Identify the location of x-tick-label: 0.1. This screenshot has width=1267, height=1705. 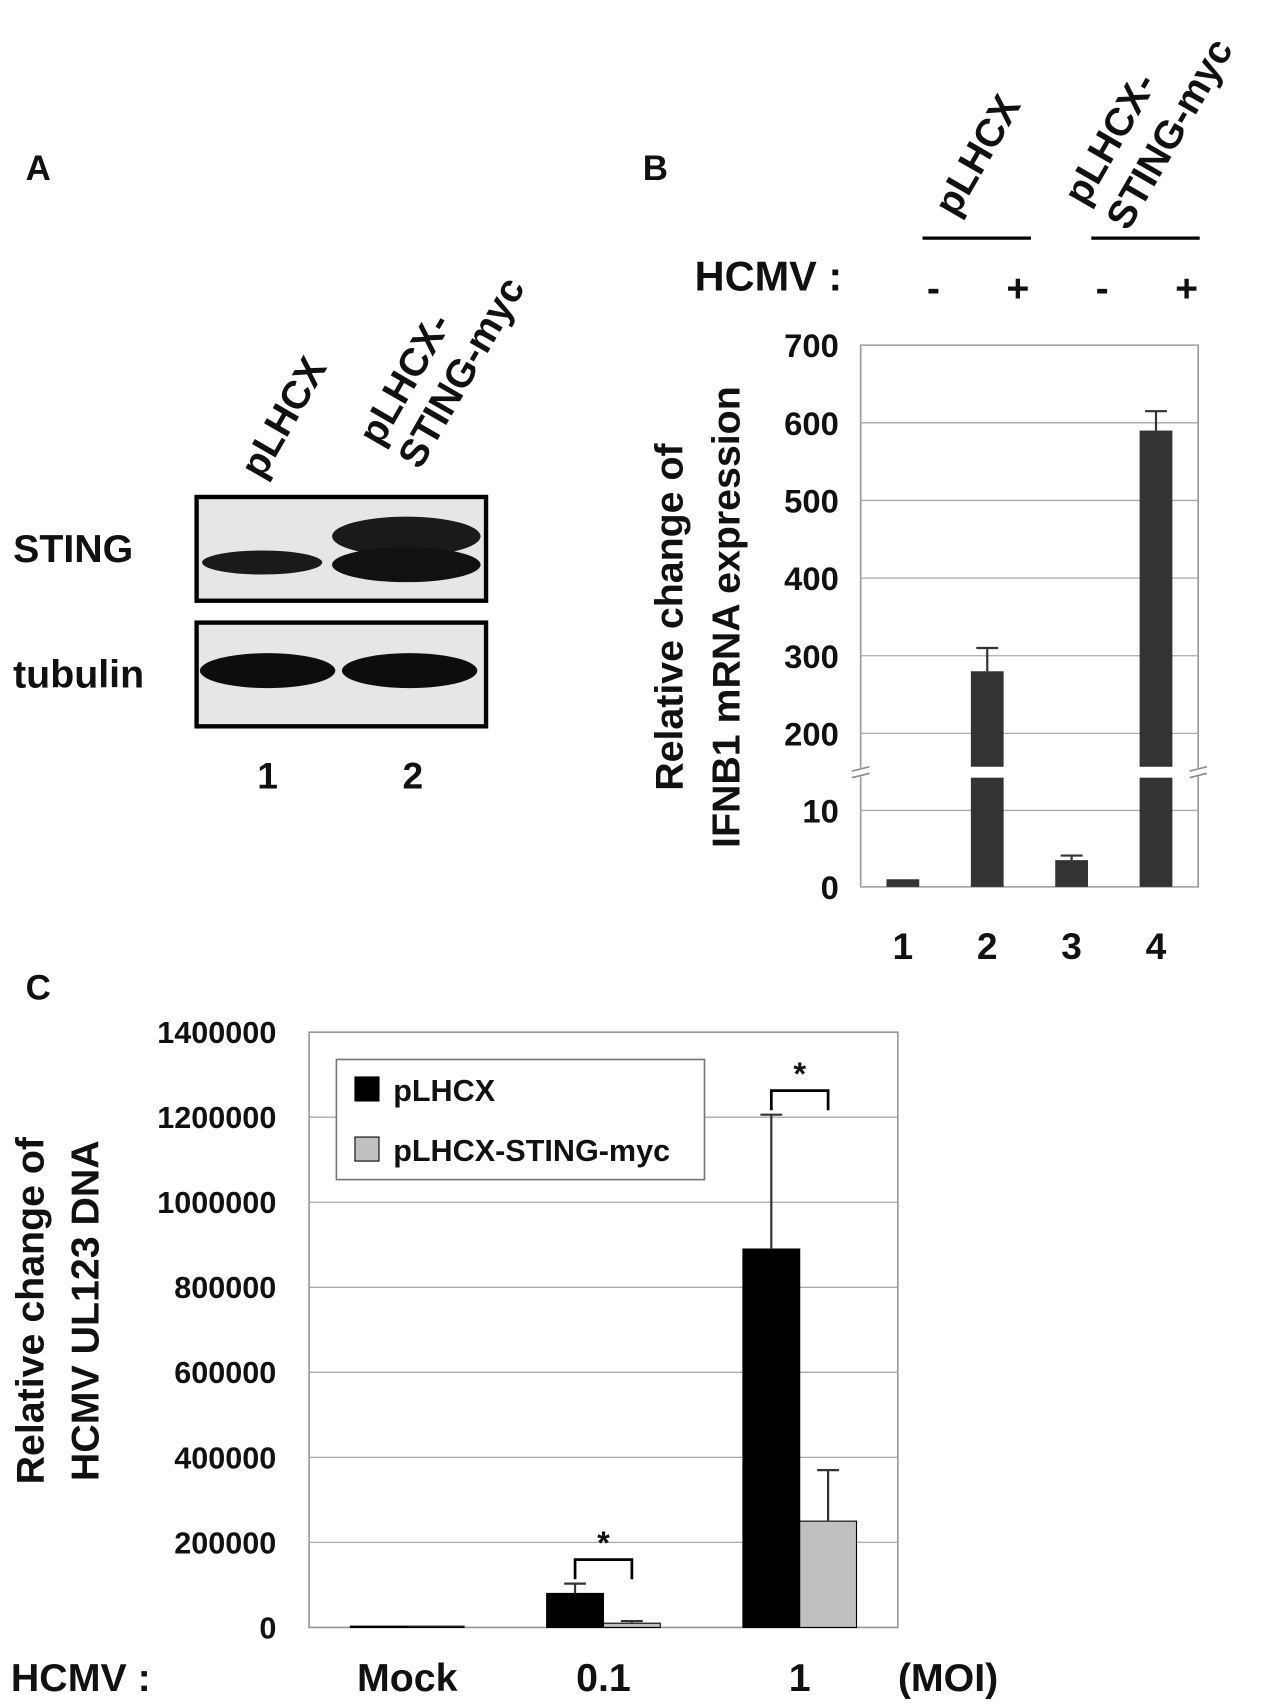
(603, 1678).